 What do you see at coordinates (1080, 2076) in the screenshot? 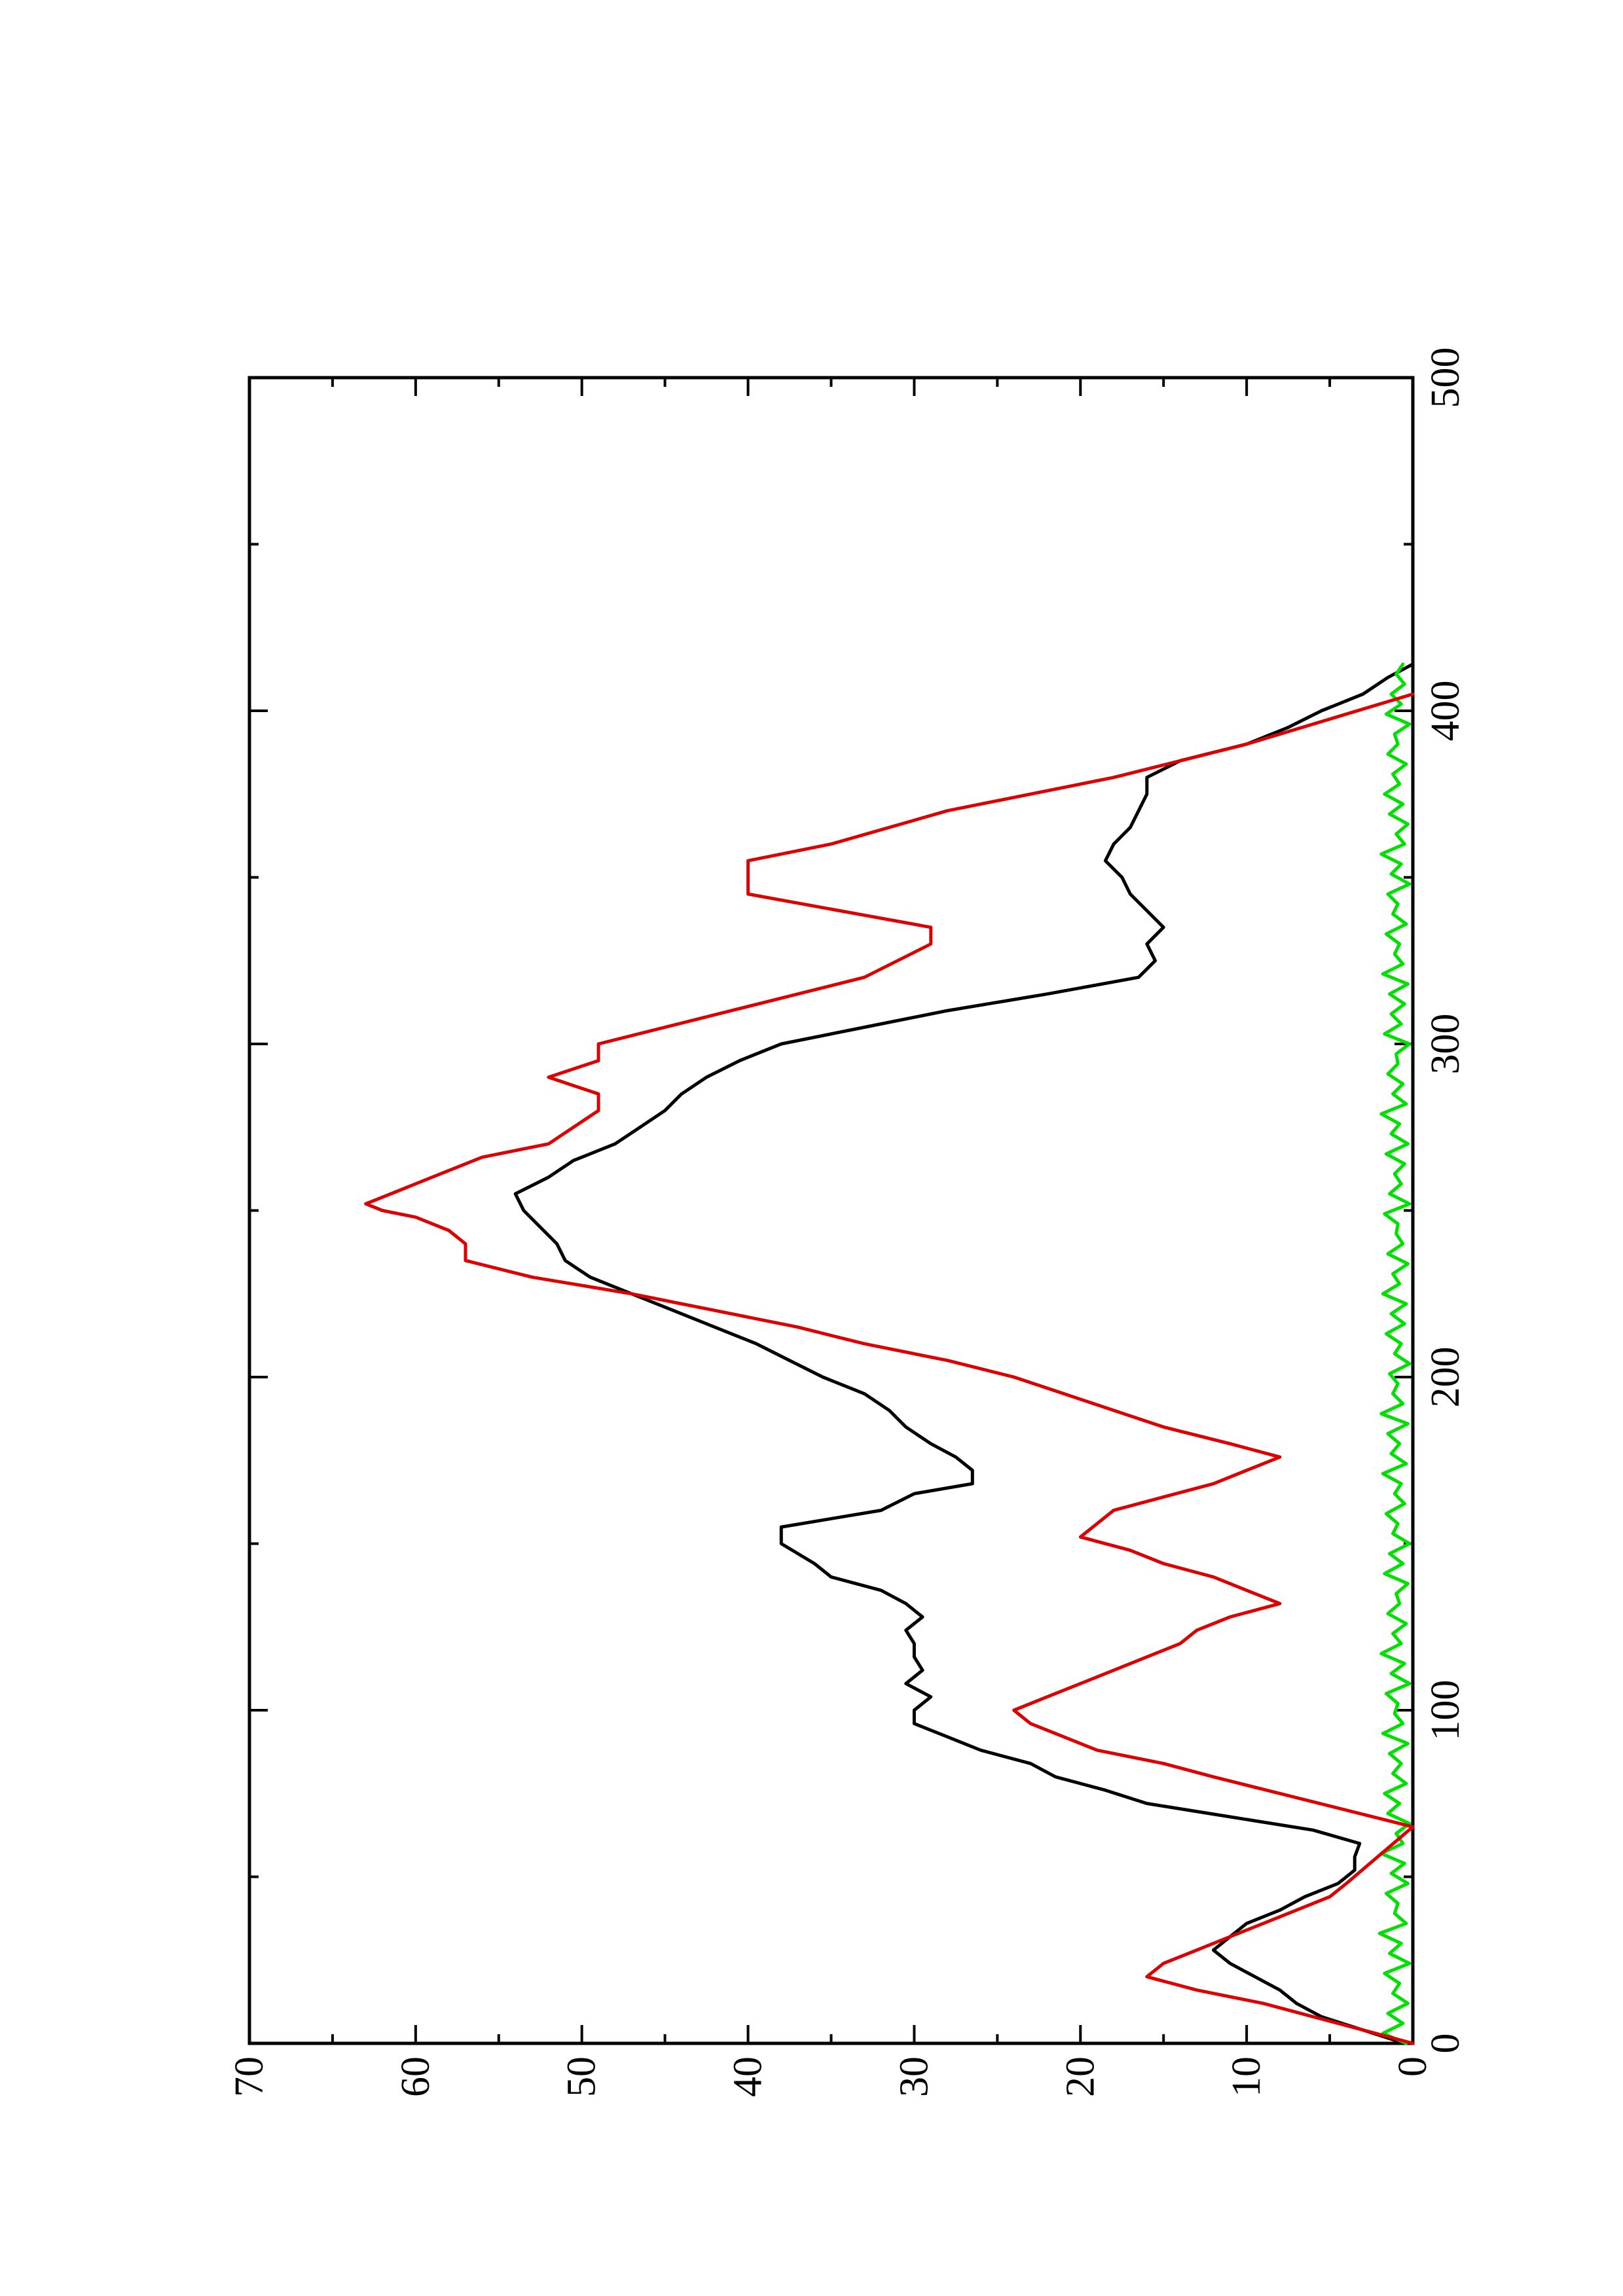
I see `y-tick-label: 20` at bounding box center [1080, 2076].